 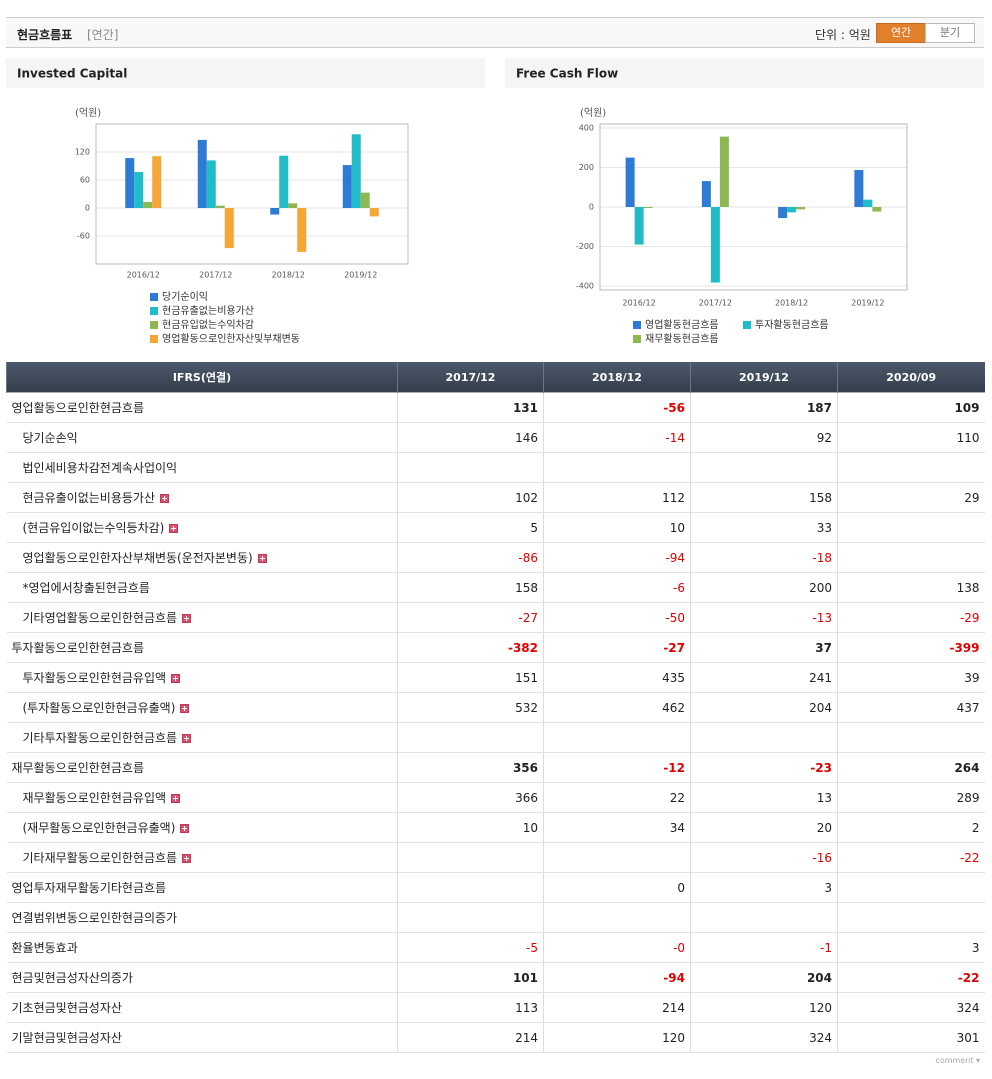 I want to click on cell: 113, so click(x=470, y=1007).